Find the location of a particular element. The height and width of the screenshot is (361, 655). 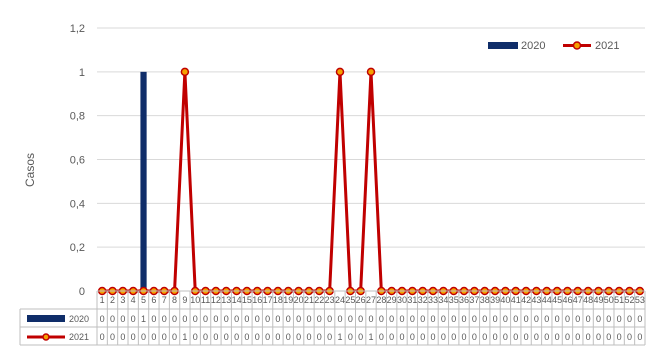

x-tick-label: 22 is located at coordinates (319, 300).